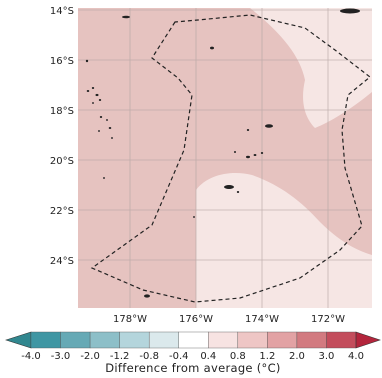  Describe the element at coordinates (179, 356) in the screenshot. I see `colorbar-tick-label: -0.4` at that location.